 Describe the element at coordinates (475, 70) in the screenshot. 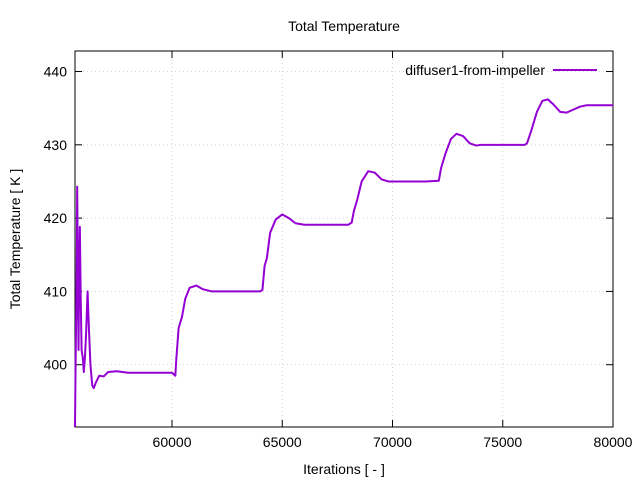

I see `legend-label: diffuser1-from-impeller` at that location.